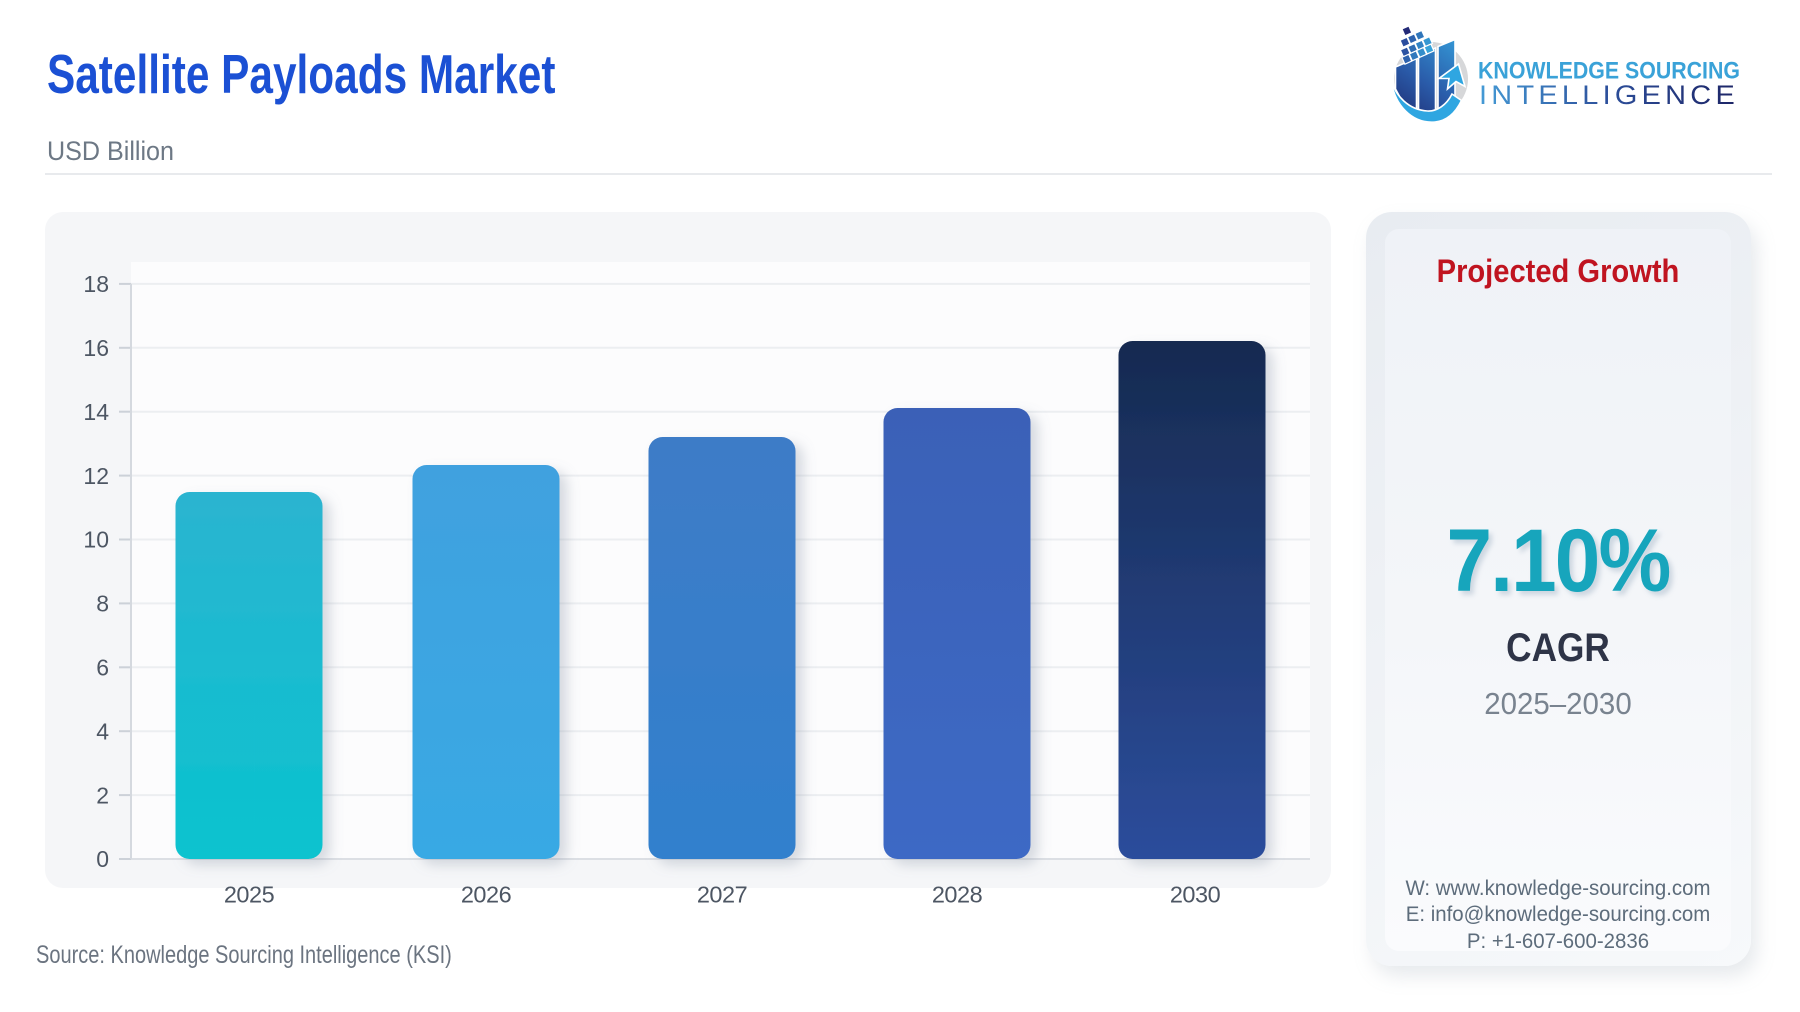 The width and height of the screenshot is (1800, 1012). I want to click on svg-text: 14, so click(96, 412).